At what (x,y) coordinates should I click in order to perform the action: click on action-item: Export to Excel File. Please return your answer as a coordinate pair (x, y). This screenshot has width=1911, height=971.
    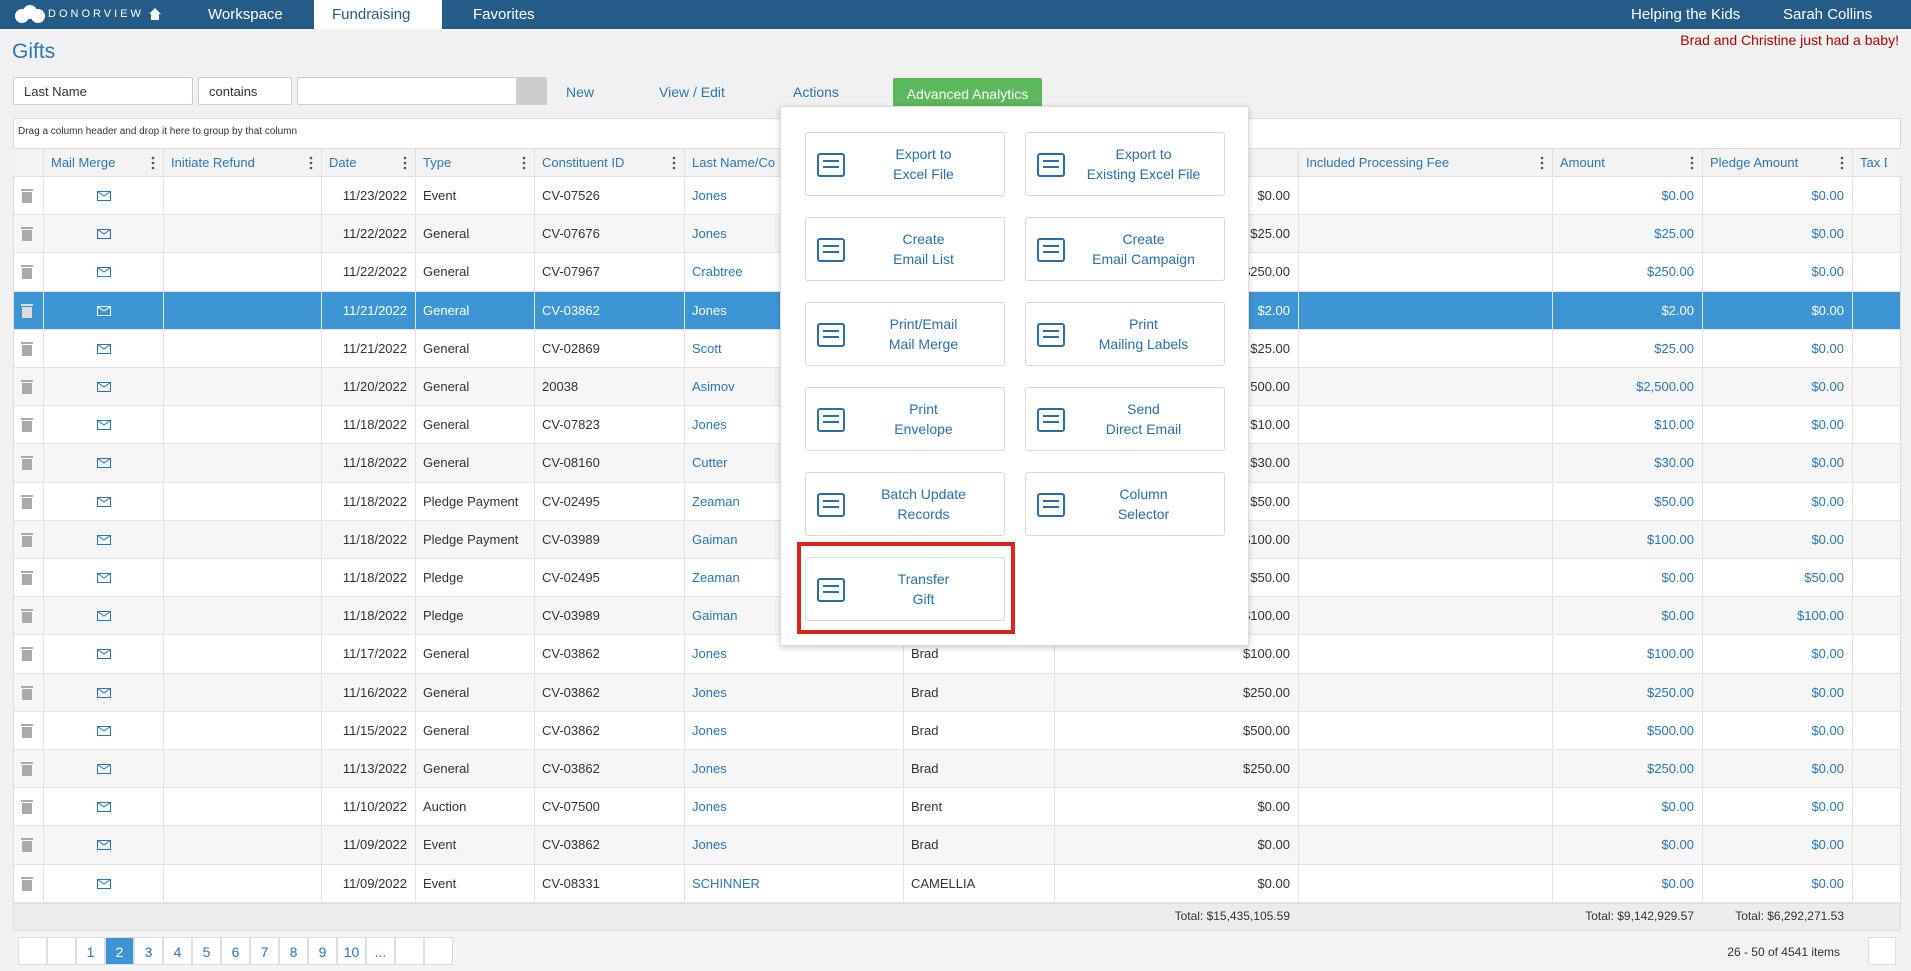
    Looking at the image, I should click on (905, 164).